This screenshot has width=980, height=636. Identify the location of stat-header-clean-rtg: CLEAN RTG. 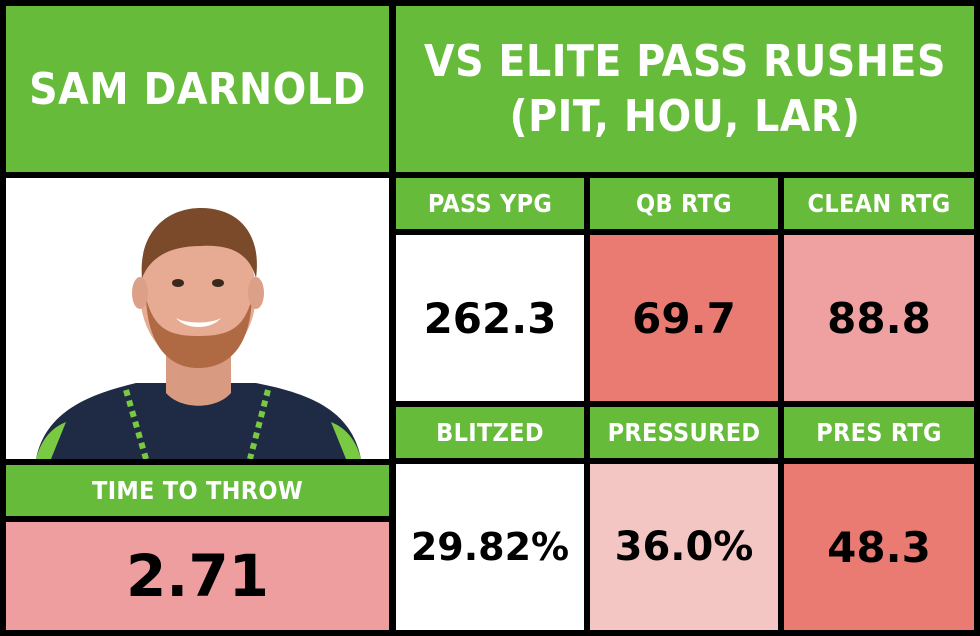
(879, 203).